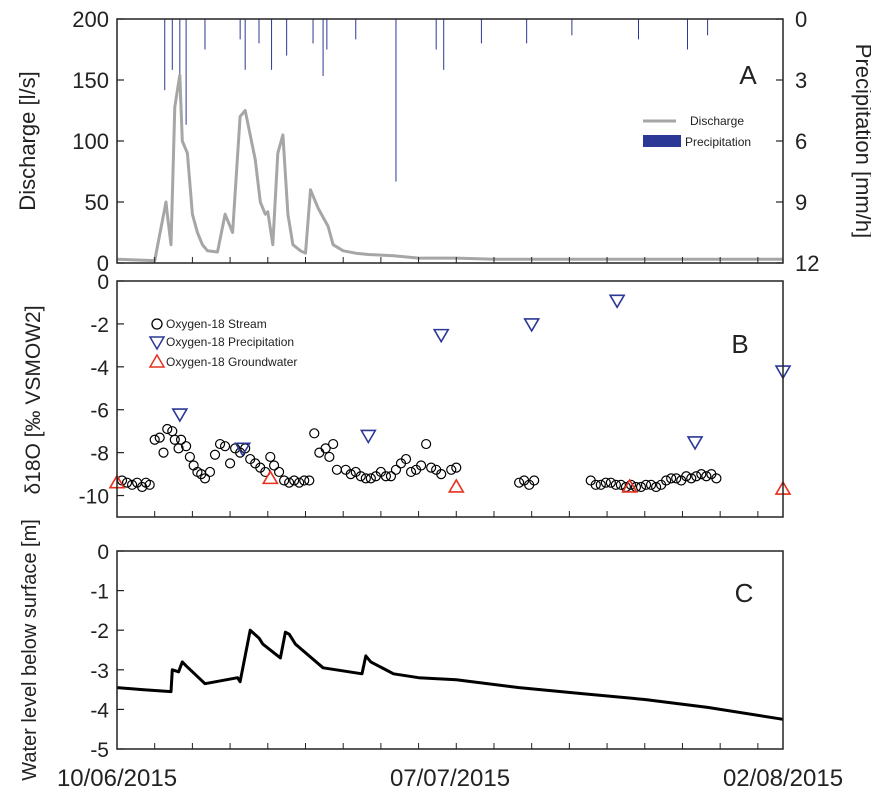 This screenshot has width=871, height=793. I want to click on panel-a-y2label: Precipitation [mm/h], so click(861, 141).